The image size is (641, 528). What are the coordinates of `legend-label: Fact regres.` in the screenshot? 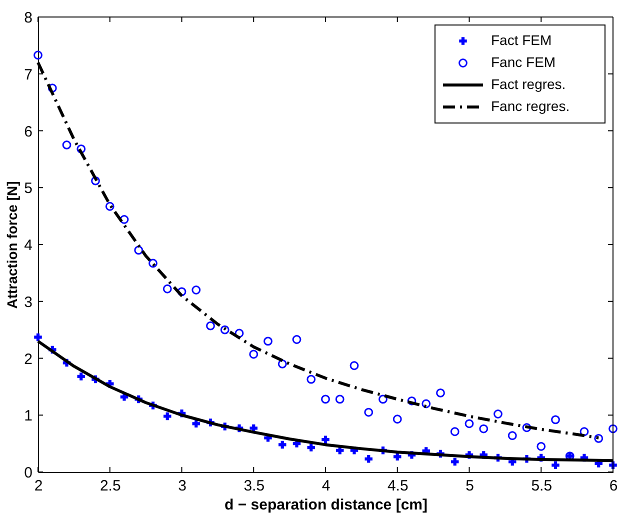 It's located at (528, 84).